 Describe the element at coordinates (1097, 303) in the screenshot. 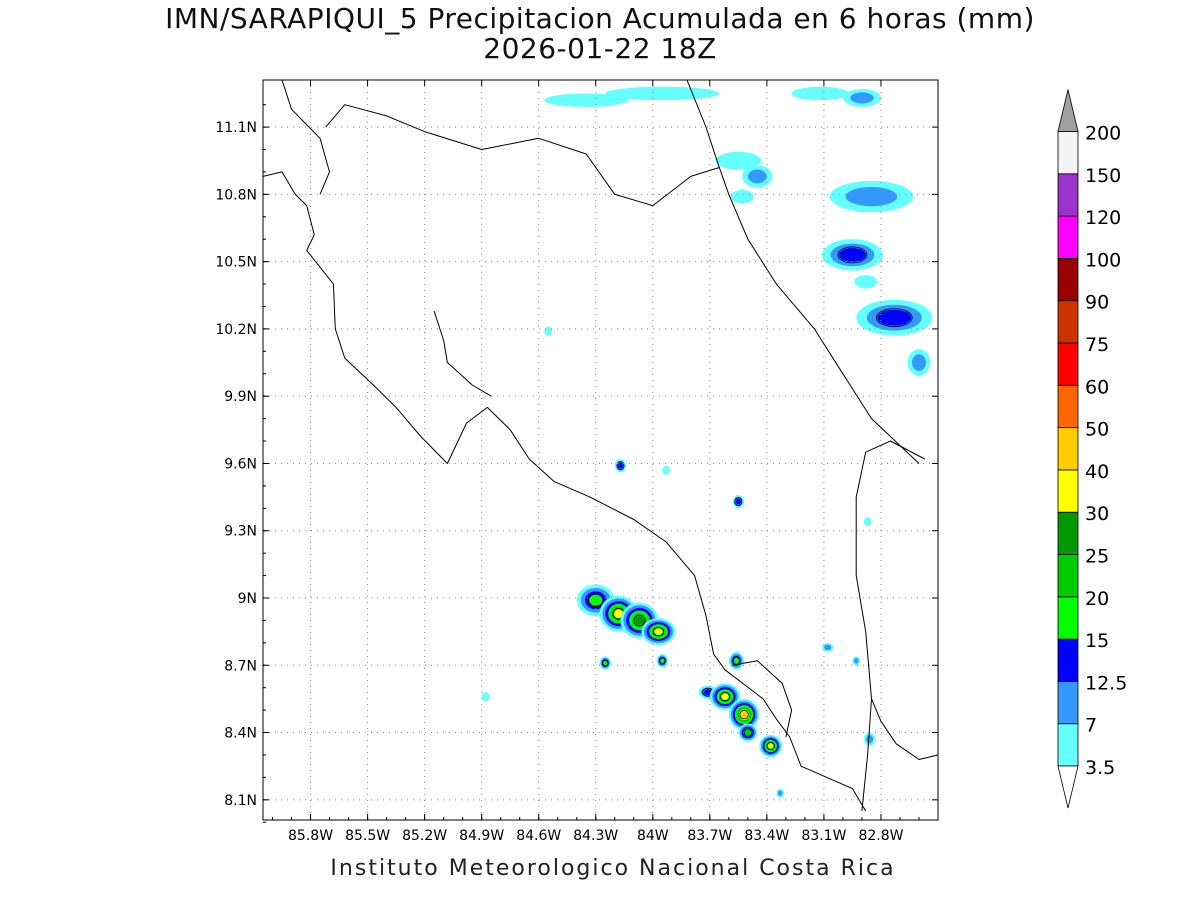

I see `colorbar-label: 90` at that location.